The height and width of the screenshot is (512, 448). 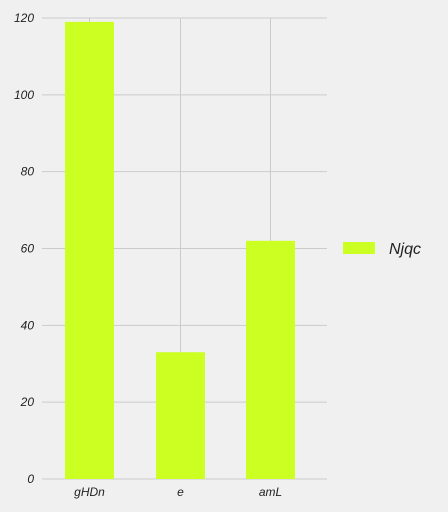 I want to click on y-tick-label: 0, so click(x=30, y=479).